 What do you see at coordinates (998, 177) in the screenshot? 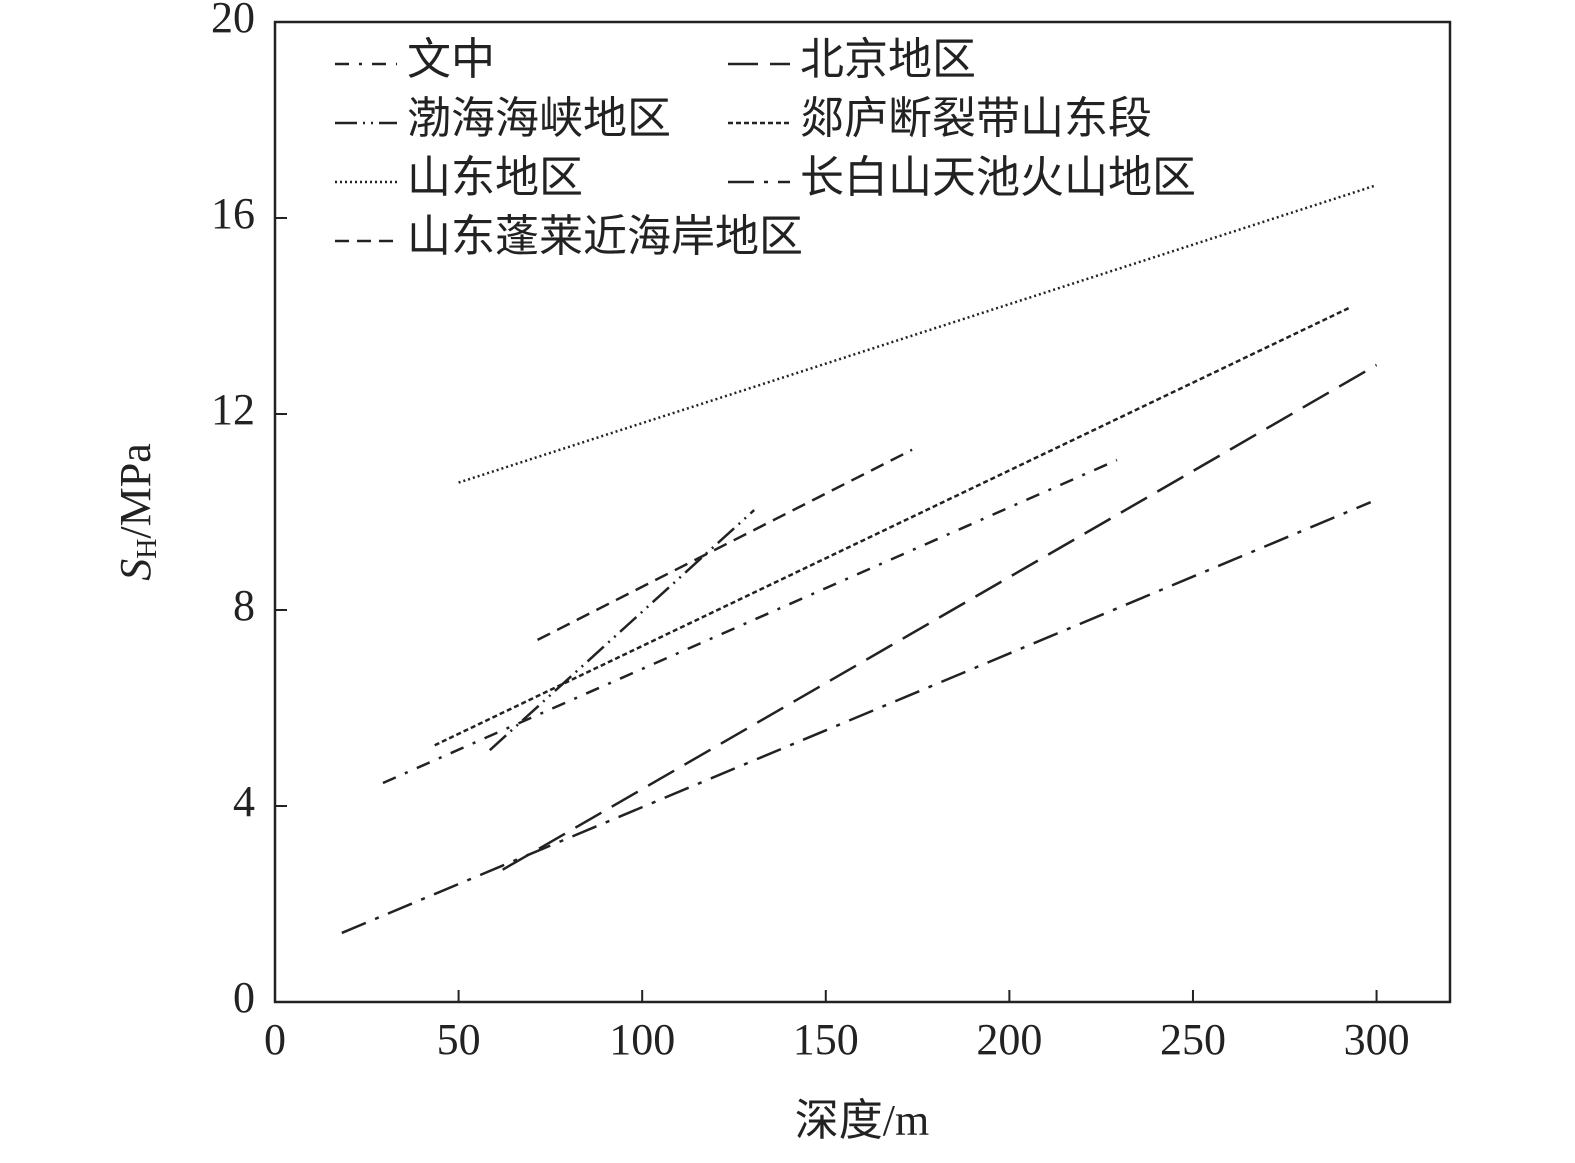
I see `legend-label: 长白山天池火山地区` at bounding box center [998, 177].